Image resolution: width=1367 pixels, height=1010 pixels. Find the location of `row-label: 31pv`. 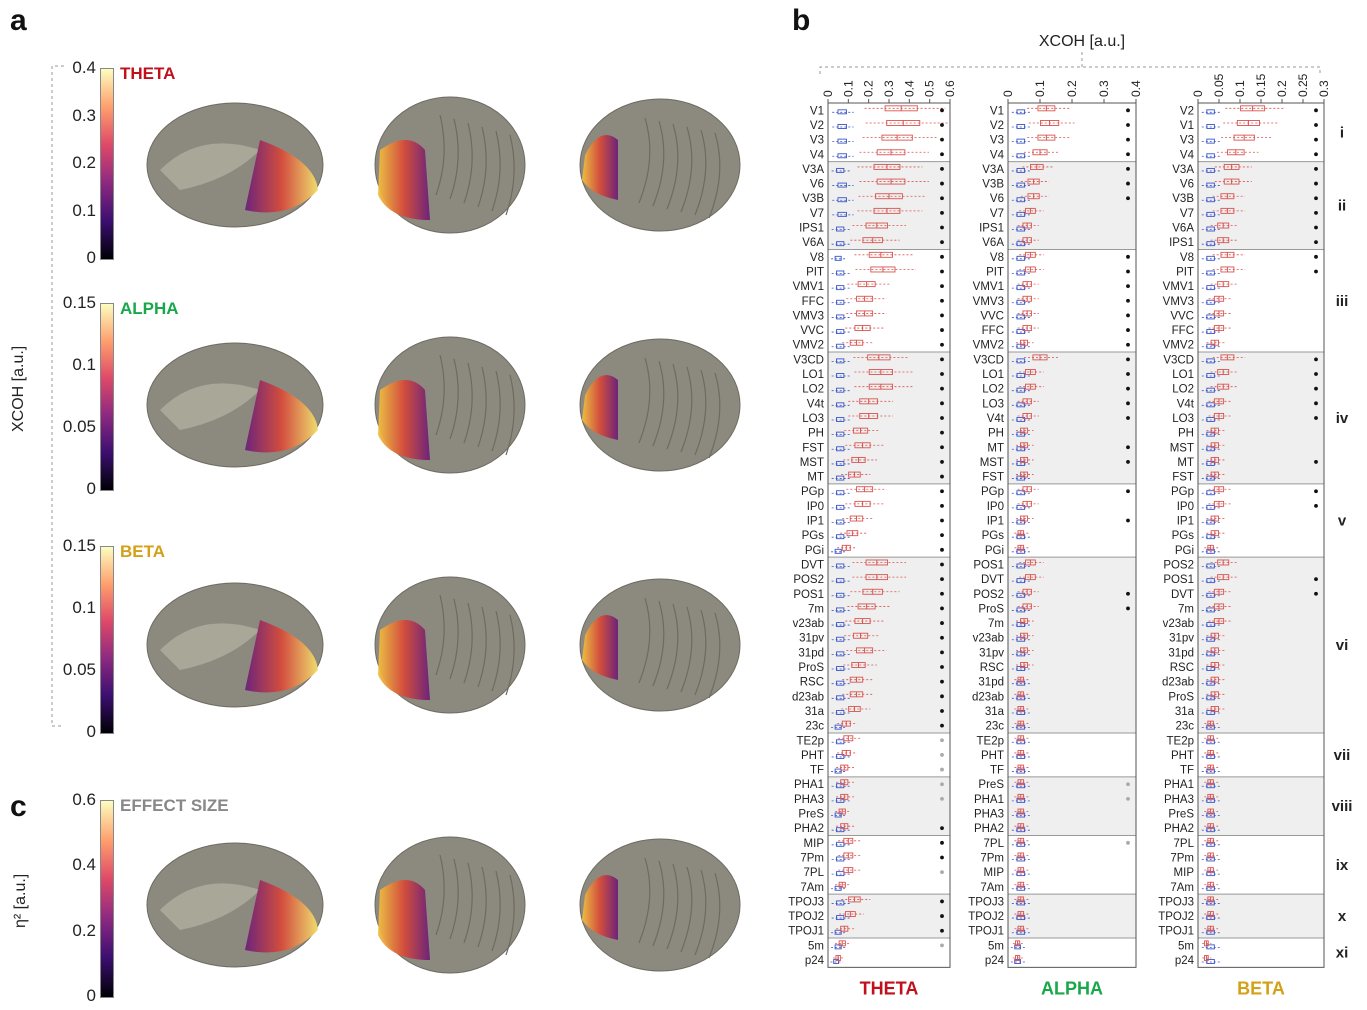

row-label: 31pv is located at coordinates (811, 639).